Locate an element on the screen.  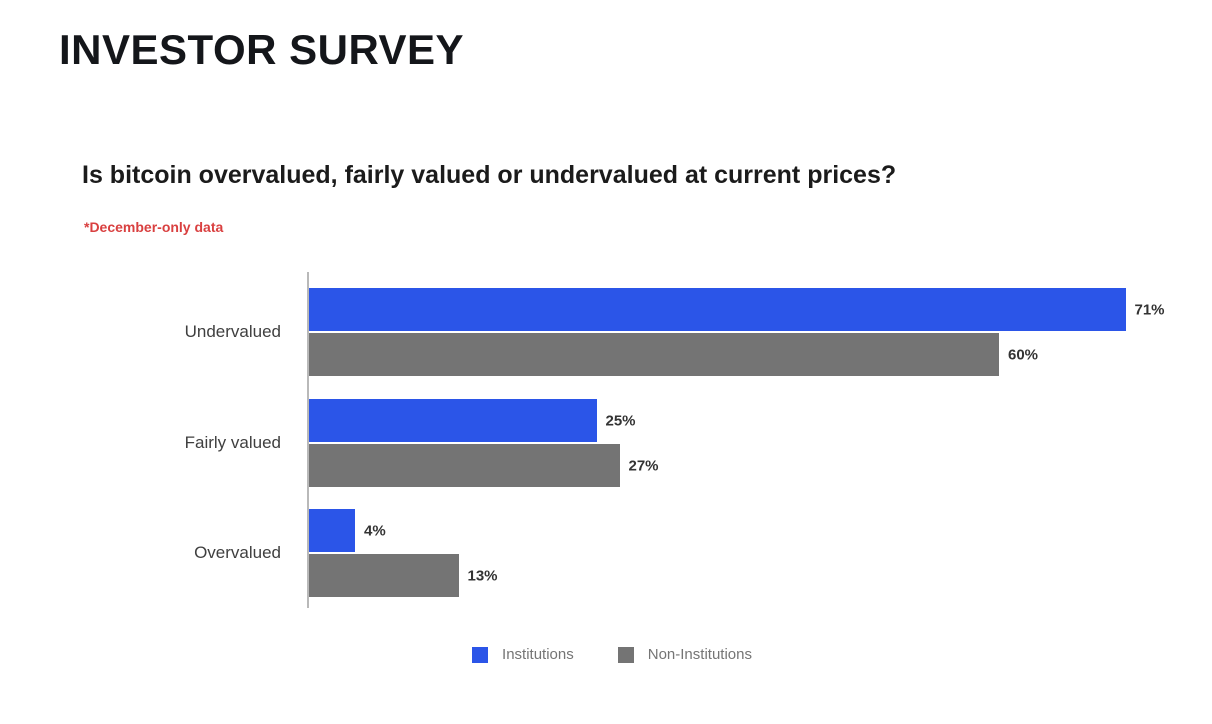
chart-legend: Institutions Non-Institutions is located at coordinates (612, 654).